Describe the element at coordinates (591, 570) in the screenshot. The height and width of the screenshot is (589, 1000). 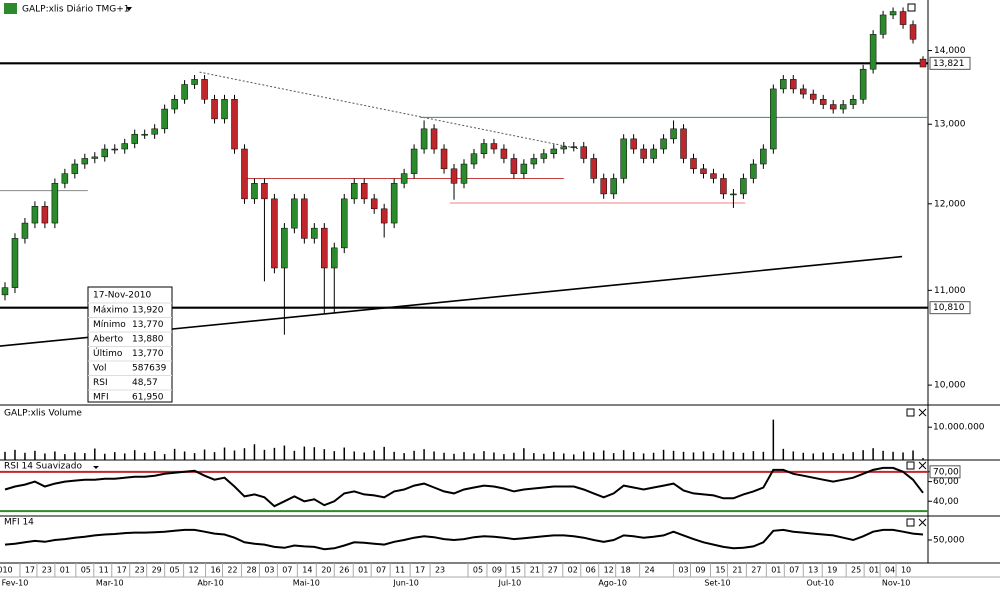
I see `x-tick-label: 06` at that location.